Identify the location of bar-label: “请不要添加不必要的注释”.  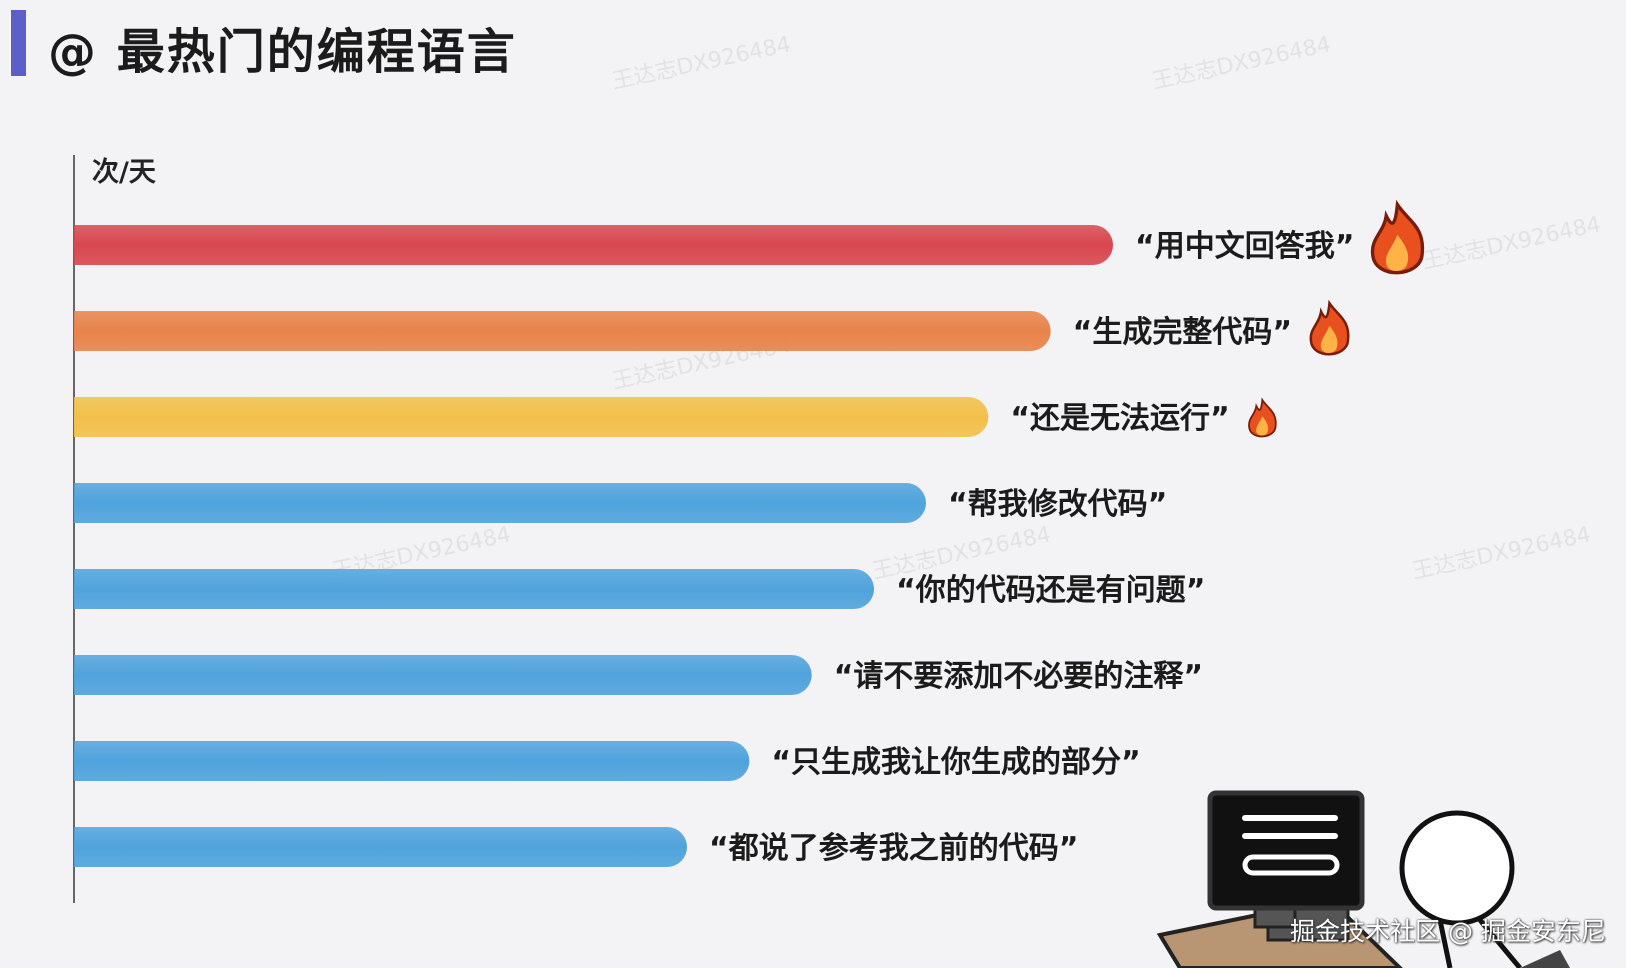
(1018, 676).